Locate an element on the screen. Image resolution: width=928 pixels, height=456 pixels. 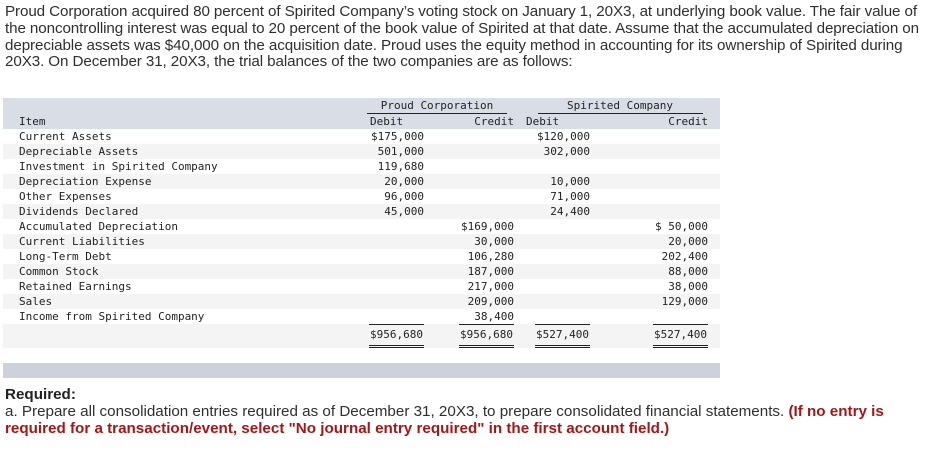
required-title: Required: is located at coordinates (40, 394).